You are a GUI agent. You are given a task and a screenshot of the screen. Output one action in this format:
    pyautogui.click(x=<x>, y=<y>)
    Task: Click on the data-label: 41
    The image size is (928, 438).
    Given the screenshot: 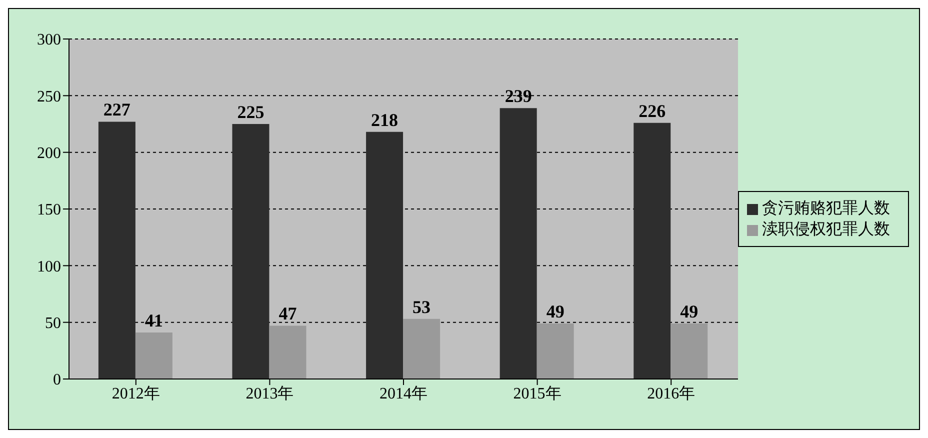 What is the action you would take?
    pyautogui.click(x=153, y=320)
    